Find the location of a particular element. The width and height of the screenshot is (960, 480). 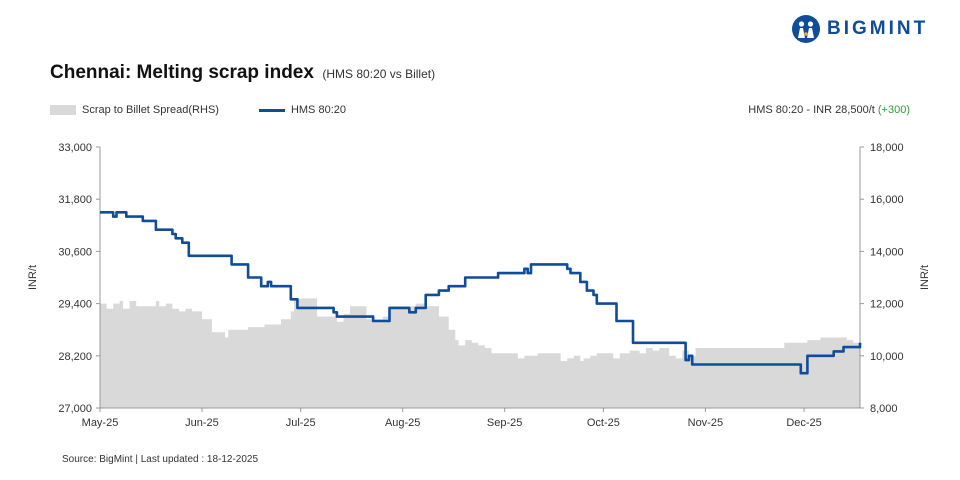

x-tick-label: May-25 is located at coordinates (100, 423).